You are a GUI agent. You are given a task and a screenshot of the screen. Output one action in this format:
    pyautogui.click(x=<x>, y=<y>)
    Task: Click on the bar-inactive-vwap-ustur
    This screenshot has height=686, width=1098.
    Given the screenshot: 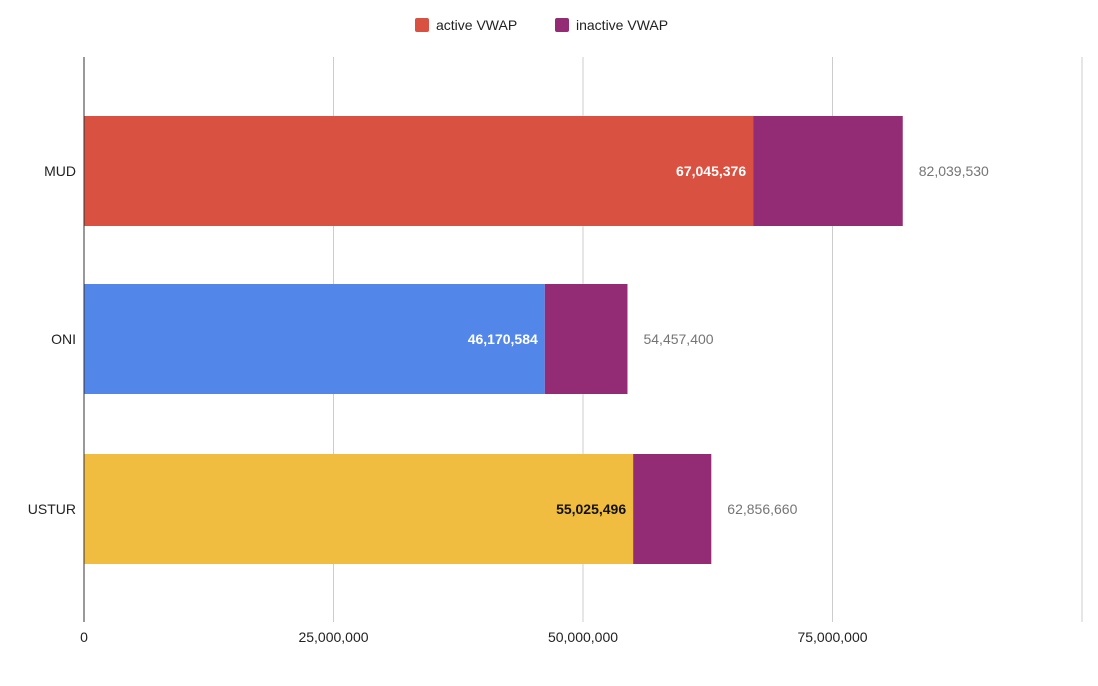 What is the action you would take?
    pyautogui.click(x=672, y=509)
    